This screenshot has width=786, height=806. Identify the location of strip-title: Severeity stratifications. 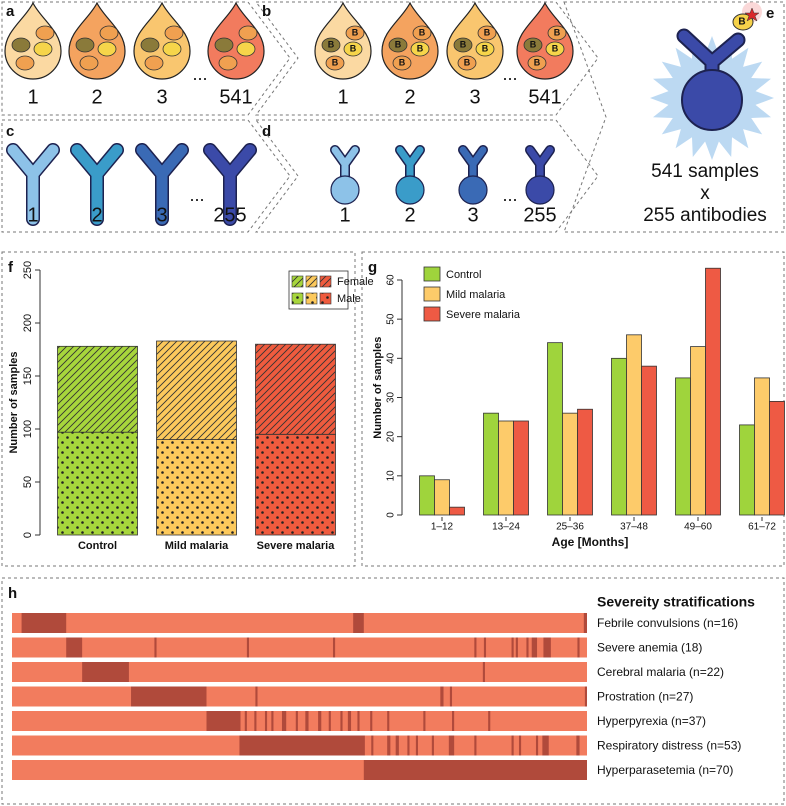
(676, 602).